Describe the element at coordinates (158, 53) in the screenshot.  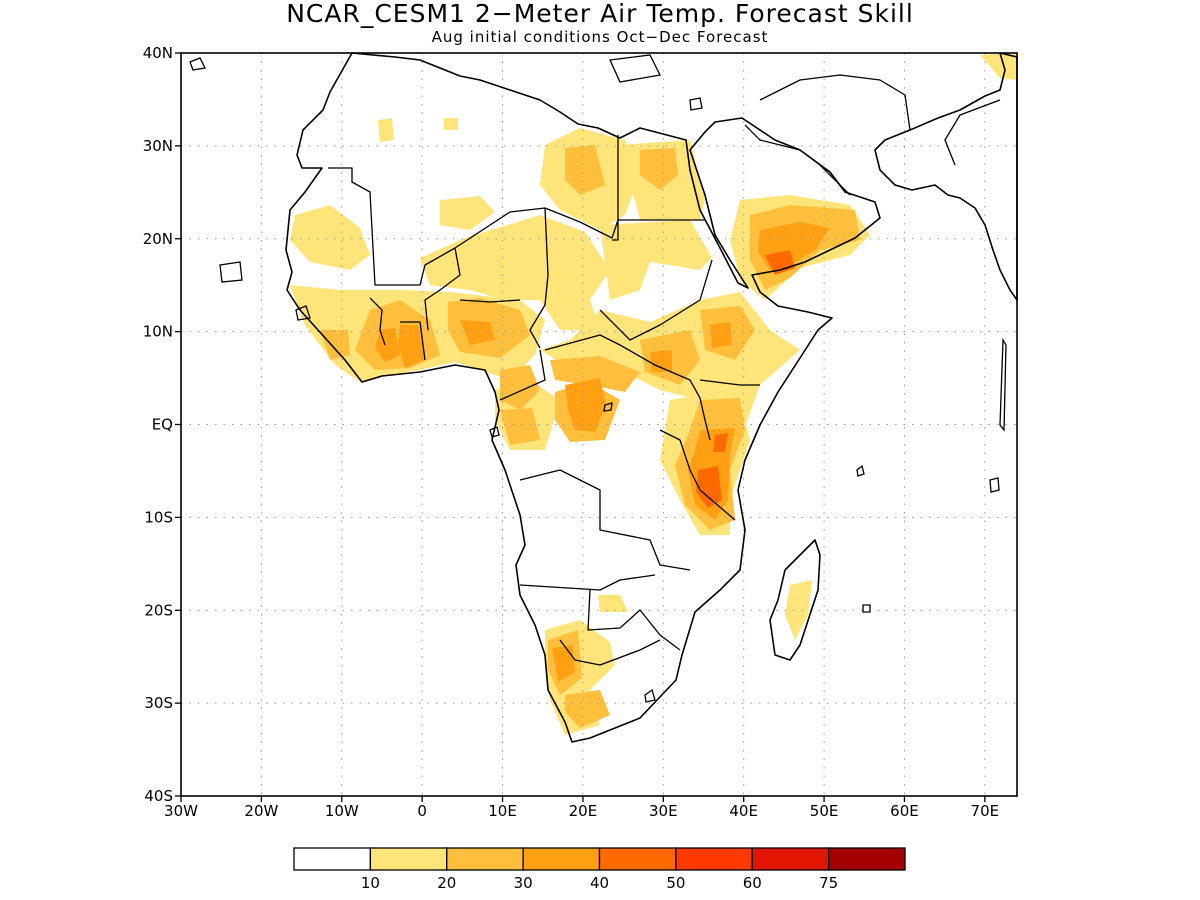
I see `lat-tick-label: 40N` at that location.